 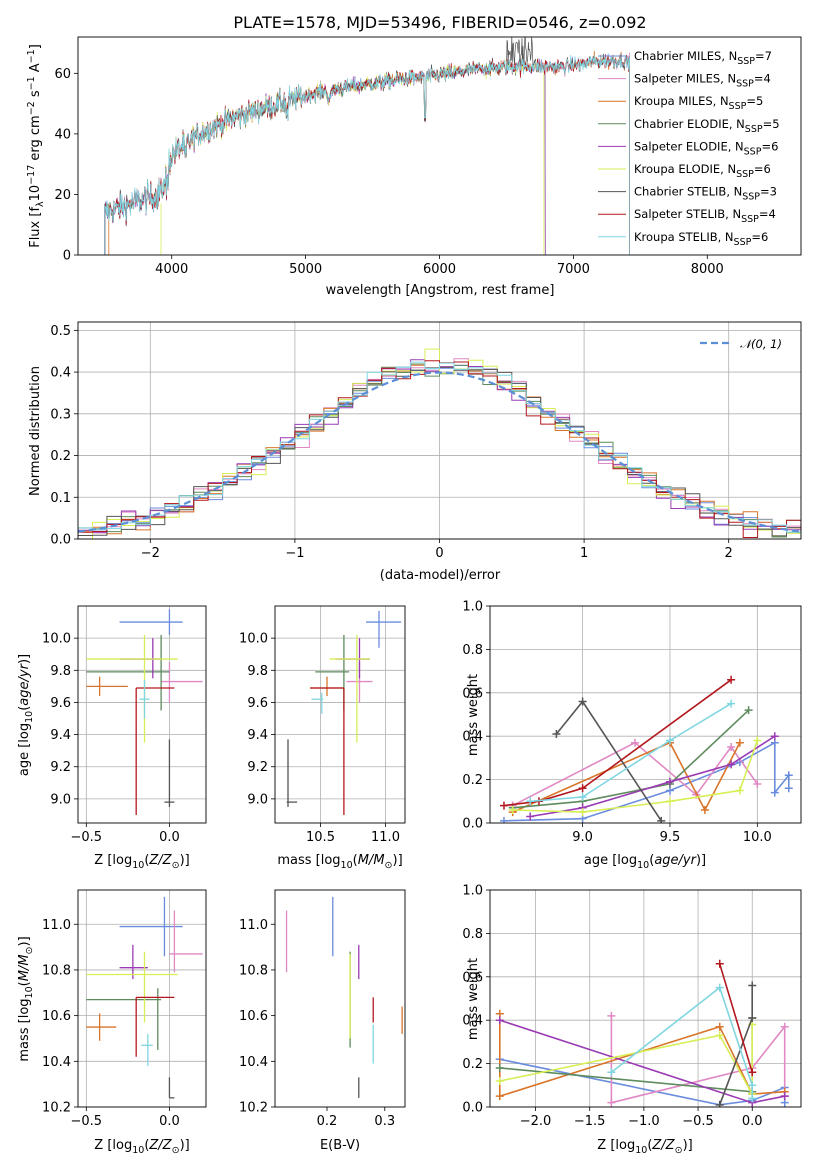 What do you see at coordinates (107, 686) in the screenshot?
I see `errorbar-point-krou_miles` at bounding box center [107, 686].